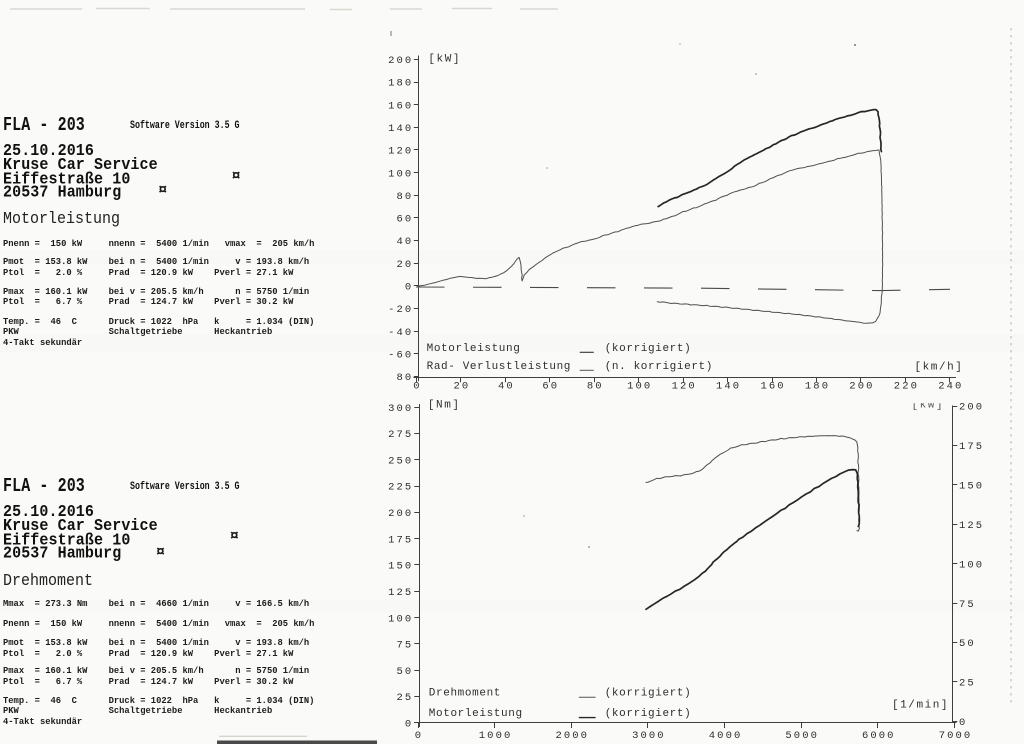 Image resolution: width=1024 pixels, height=744 pixels. What do you see at coordinates (400, 356) in the screenshot?
I see `svg-text: -60` at bounding box center [400, 356].